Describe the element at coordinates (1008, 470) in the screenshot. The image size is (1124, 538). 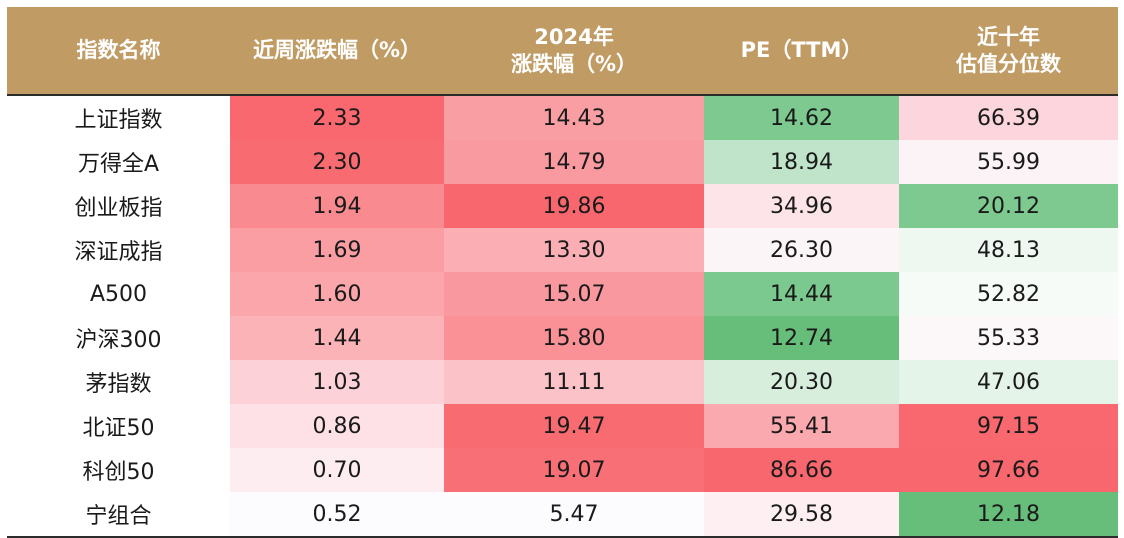
I see `cell-valuation-percentile: 97.66` at that location.